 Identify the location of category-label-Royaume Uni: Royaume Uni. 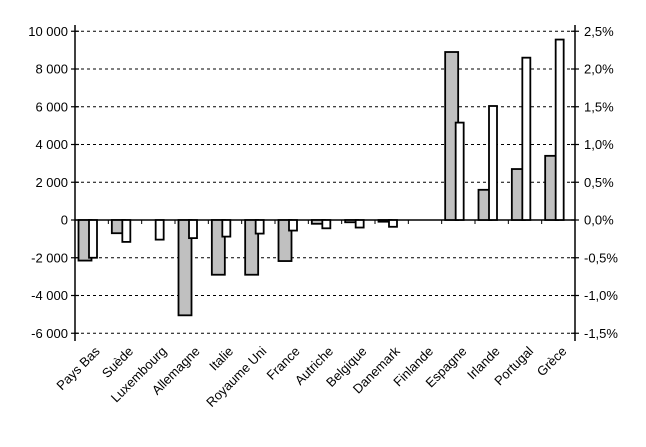
(236, 376).